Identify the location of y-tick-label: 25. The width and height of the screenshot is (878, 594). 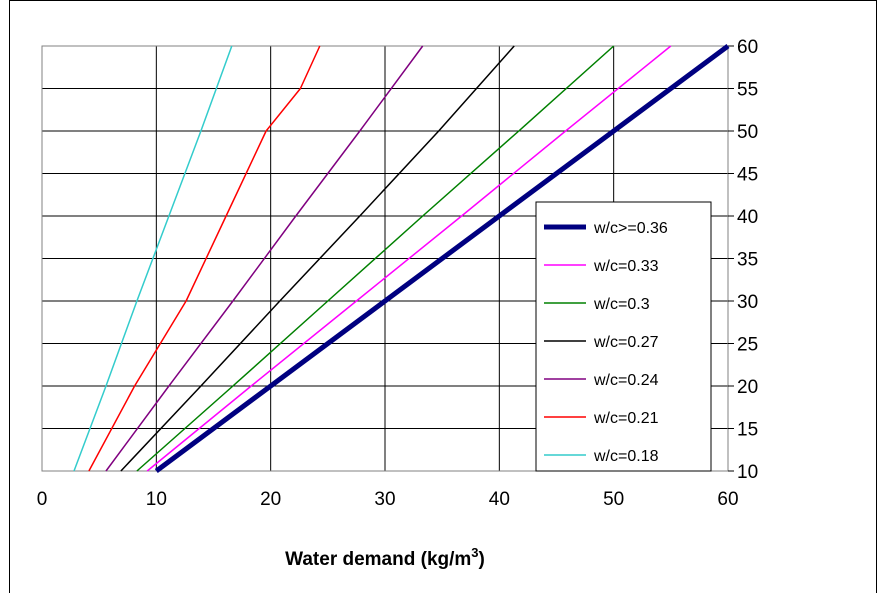
(747, 345).